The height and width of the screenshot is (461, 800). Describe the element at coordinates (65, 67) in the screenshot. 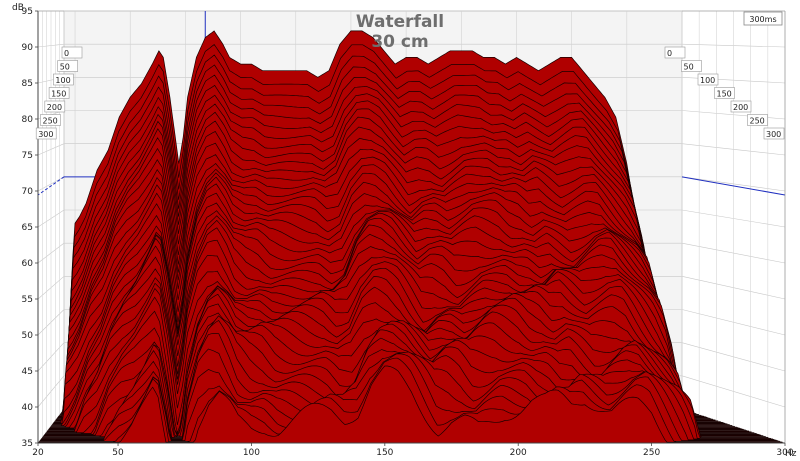

I see `time-label-left: 50` at that location.